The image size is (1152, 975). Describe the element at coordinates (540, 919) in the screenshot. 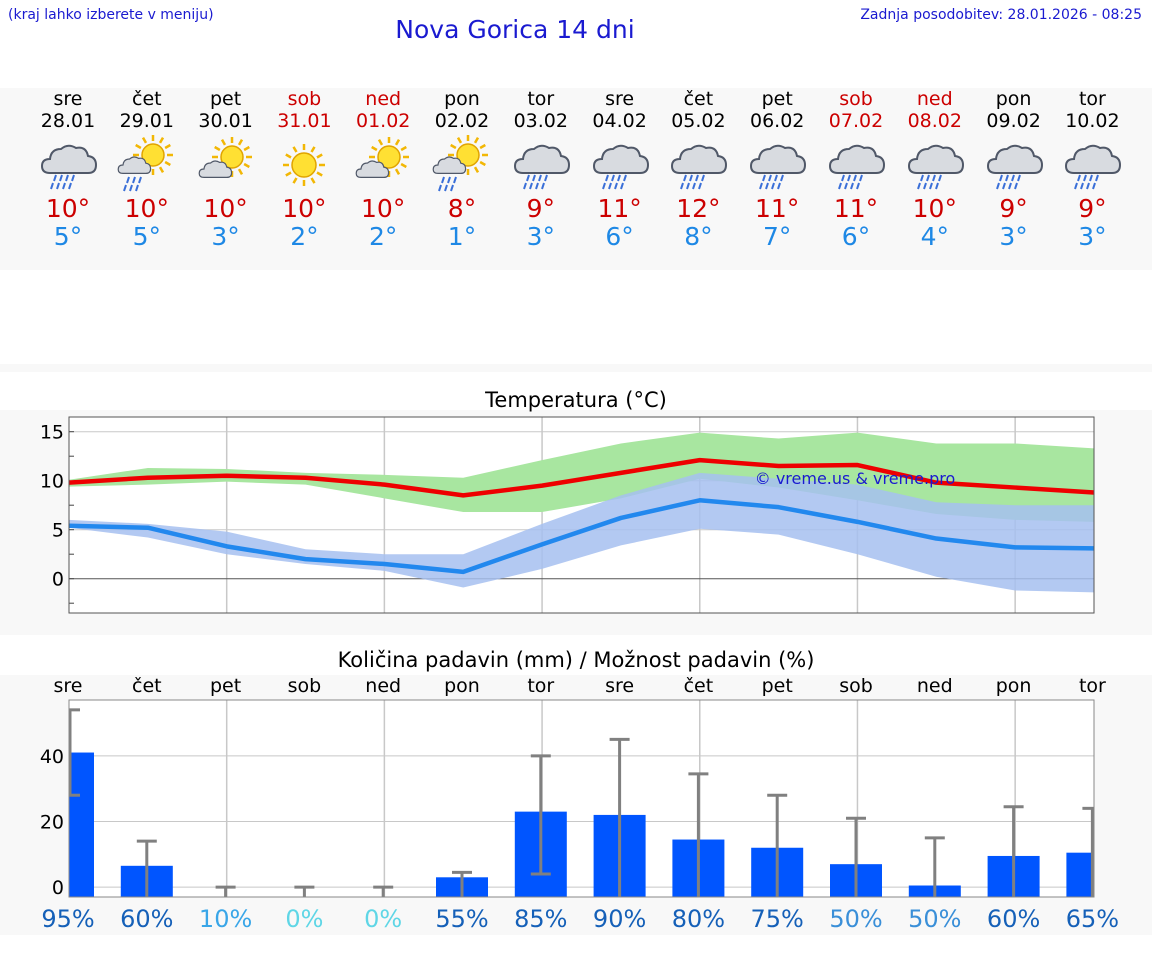

I see `precipitation-probability: 85%` at that location.